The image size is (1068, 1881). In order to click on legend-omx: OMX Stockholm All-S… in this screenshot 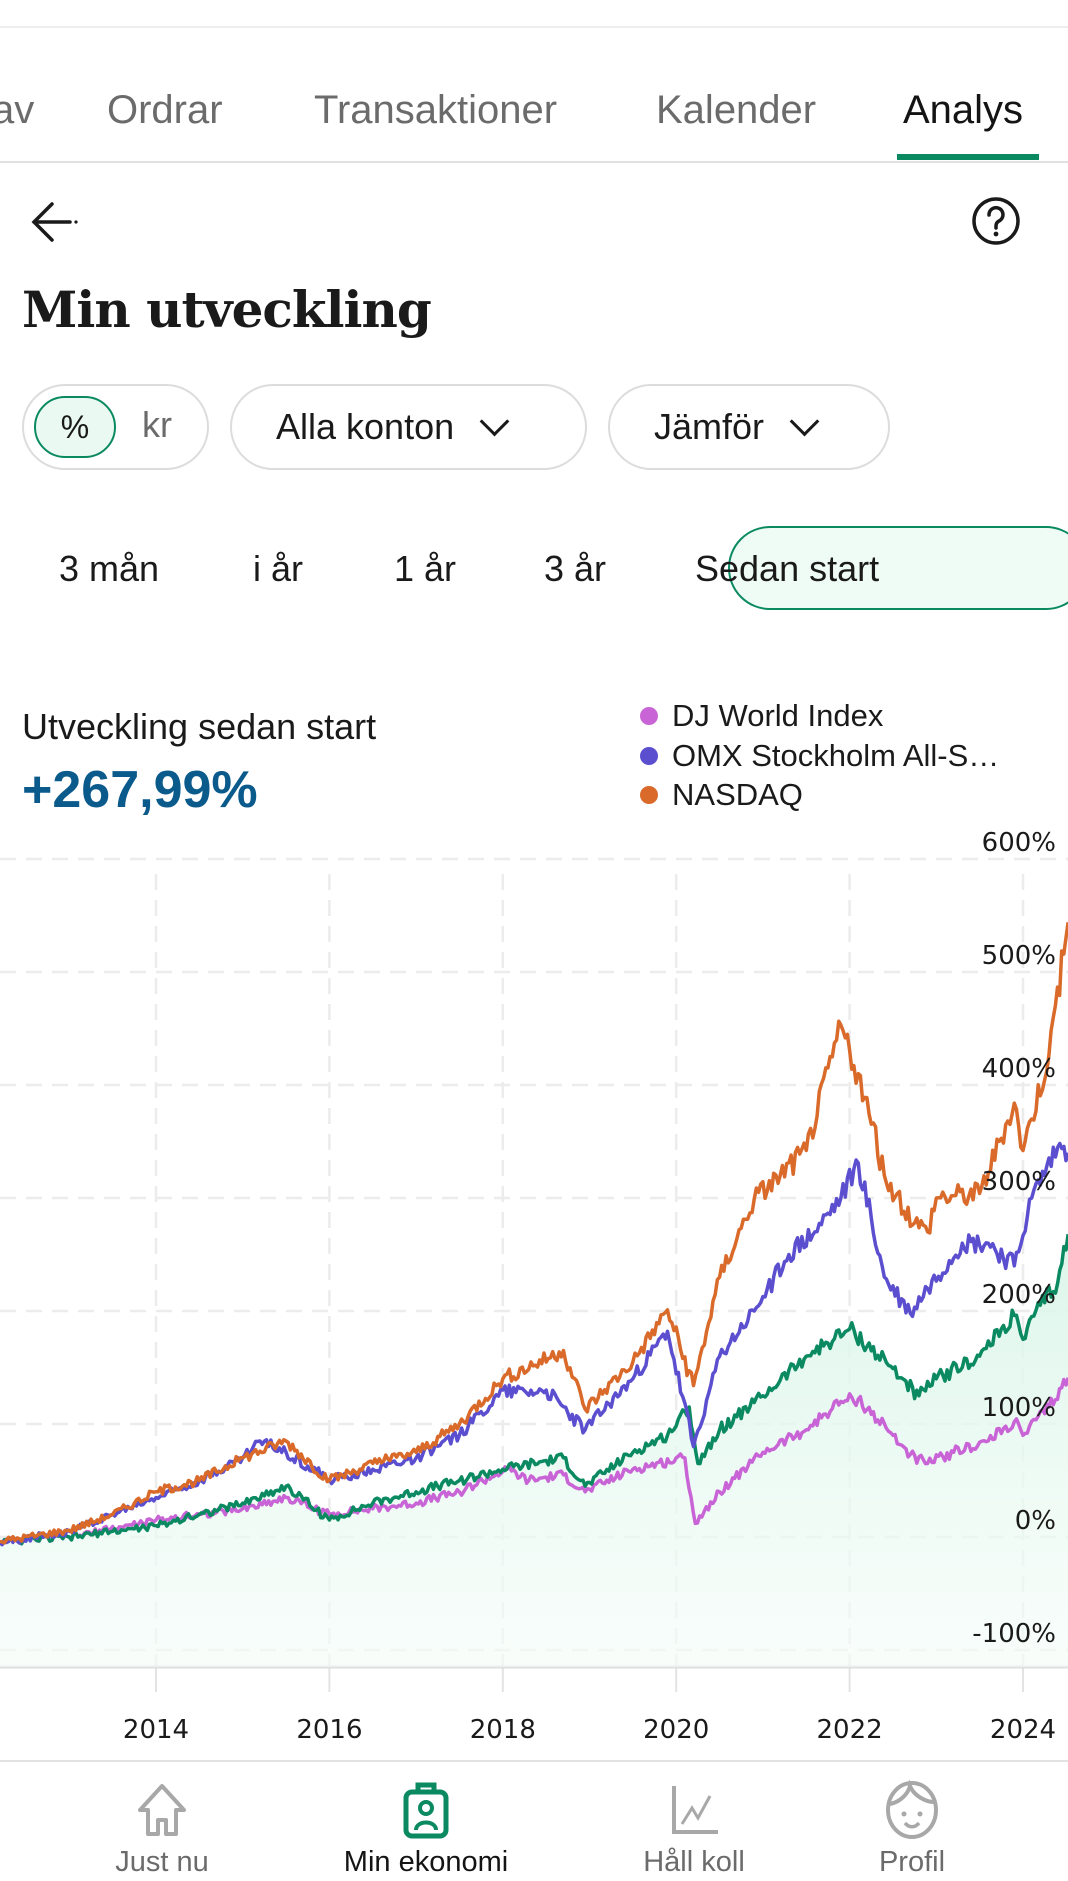, I will do `click(819, 756)`.